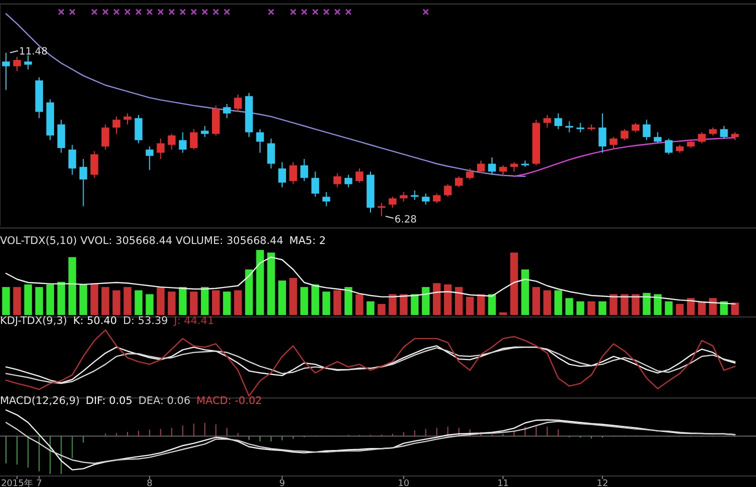 This screenshot has width=756, height=487. Describe the element at coordinates (34, 321) in the screenshot. I see `chart-title: KDJ-TDX(9,3)` at that location.